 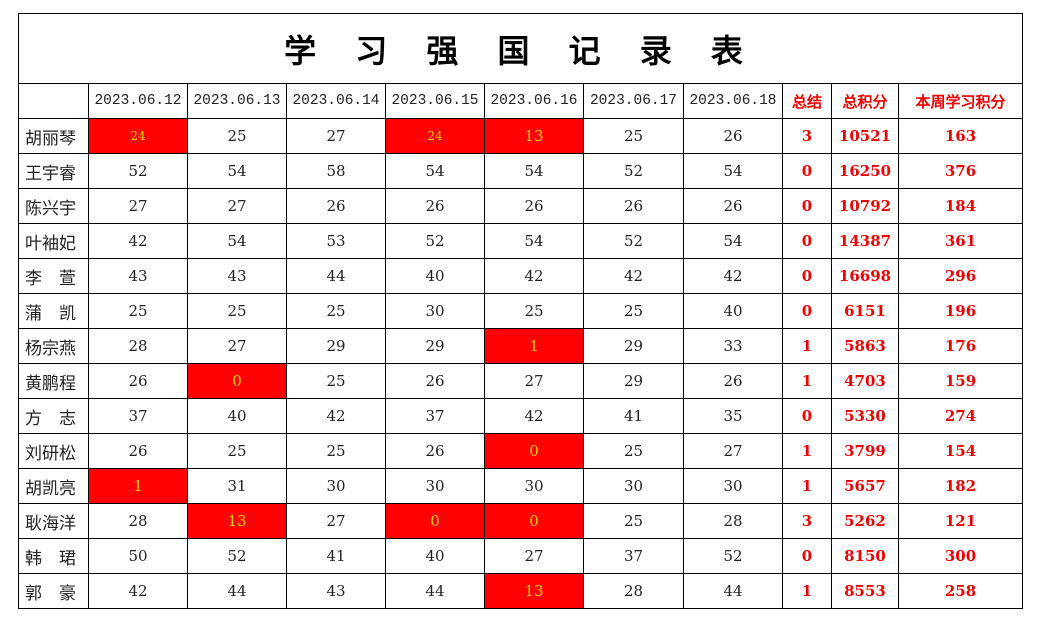 I want to click on total-cell: 16250, so click(x=865, y=171).